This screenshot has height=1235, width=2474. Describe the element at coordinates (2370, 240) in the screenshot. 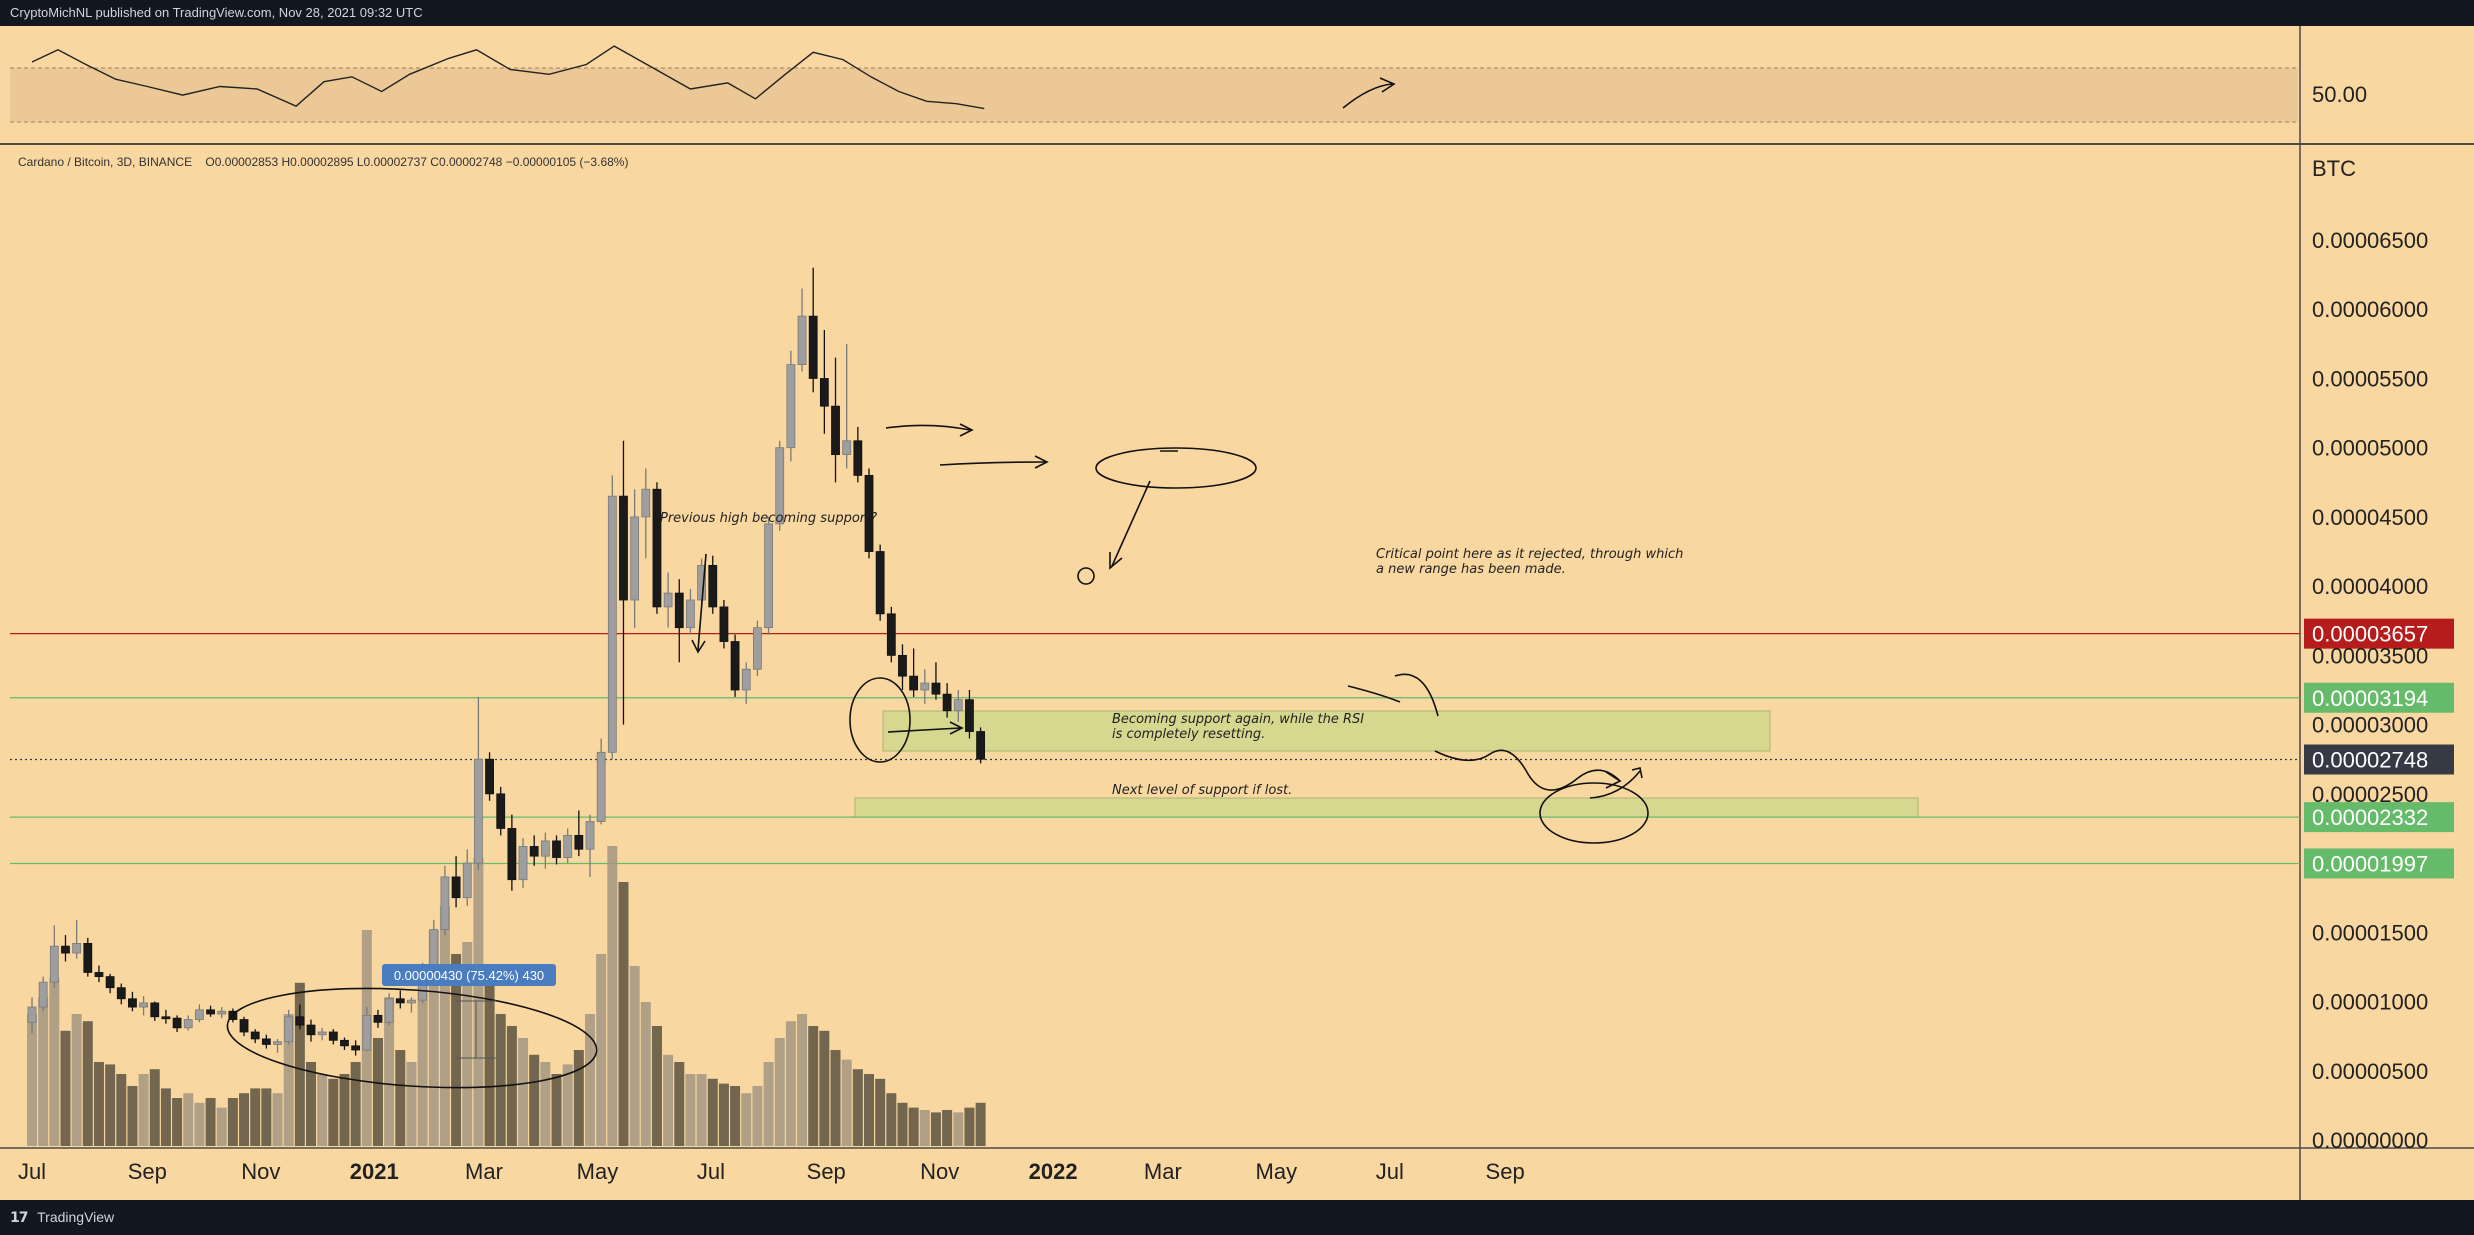

I see `price-tick-label: 0.00006500` at that location.